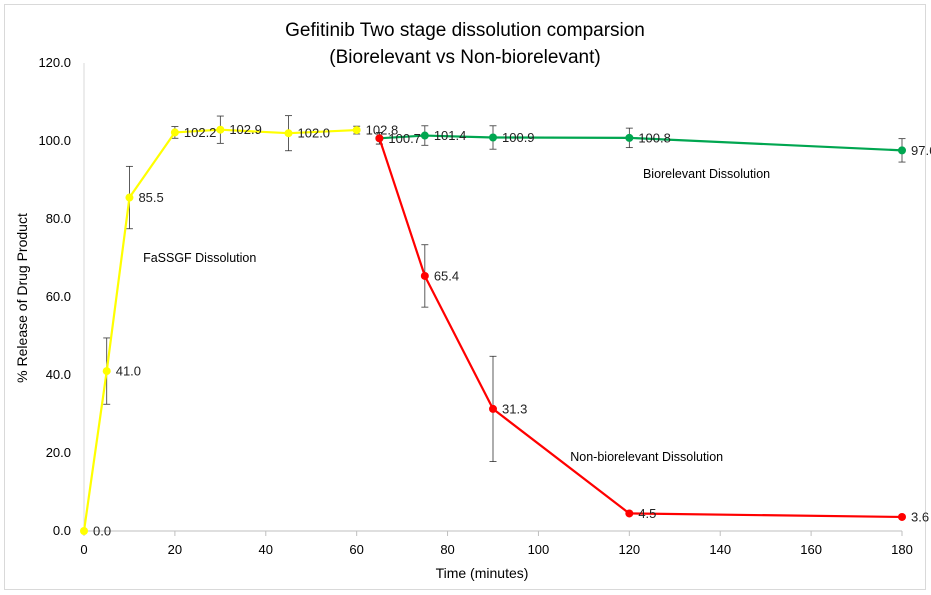 This screenshot has height=595, width=931. I want to click on x-tick-label: 40, so click(266, 549).